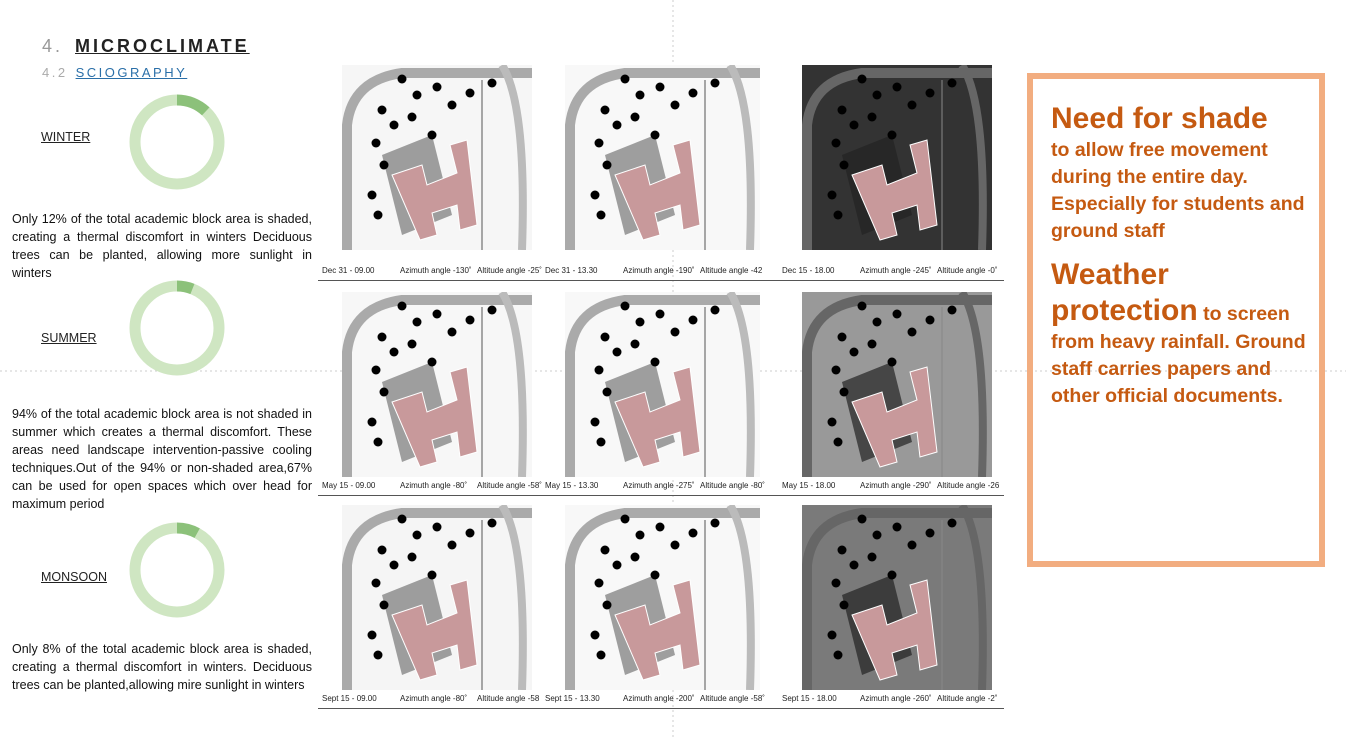  I want to click on caption-time: May 15 - 18.00, so click(809, 485).